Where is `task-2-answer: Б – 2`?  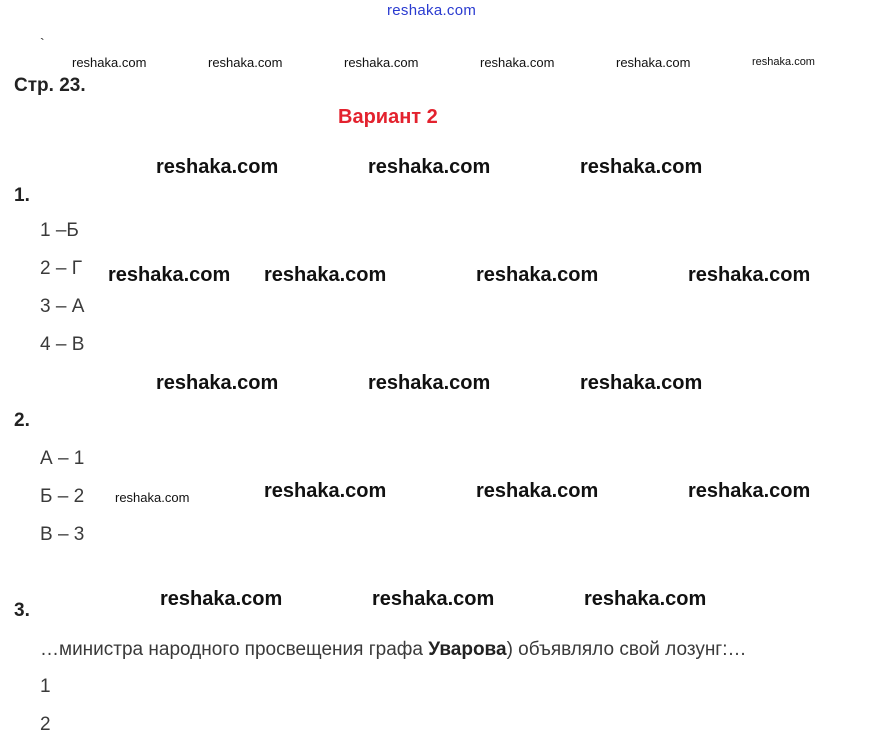
task-2-answer: Б – 2 is located at coordinates (62, 496).